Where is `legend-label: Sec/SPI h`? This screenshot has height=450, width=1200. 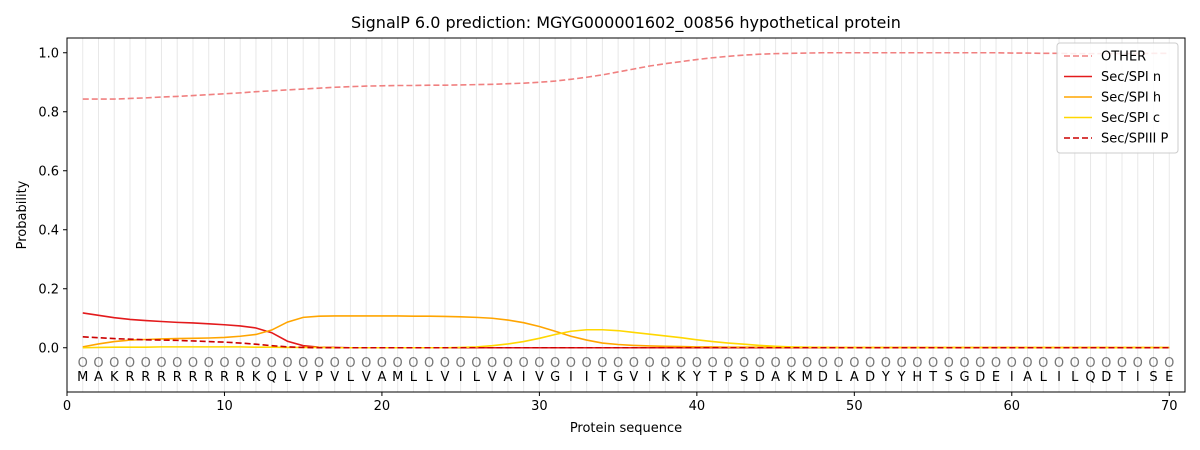 legend-label: Sec/SPI h is located at coordinates (1131, 98).